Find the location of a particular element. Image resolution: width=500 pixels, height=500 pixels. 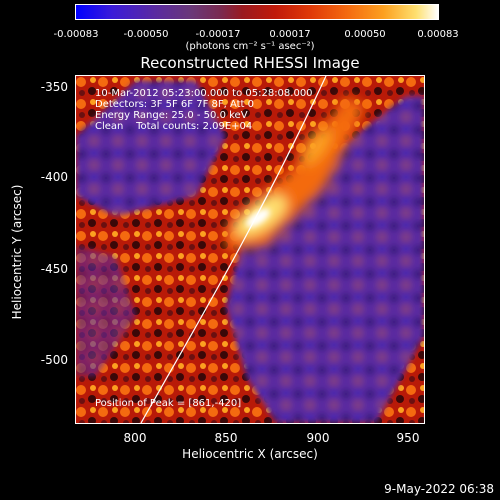

info-line: Energy Range: 25.0 - 50.0 keV is located at coordinates (171, 115).